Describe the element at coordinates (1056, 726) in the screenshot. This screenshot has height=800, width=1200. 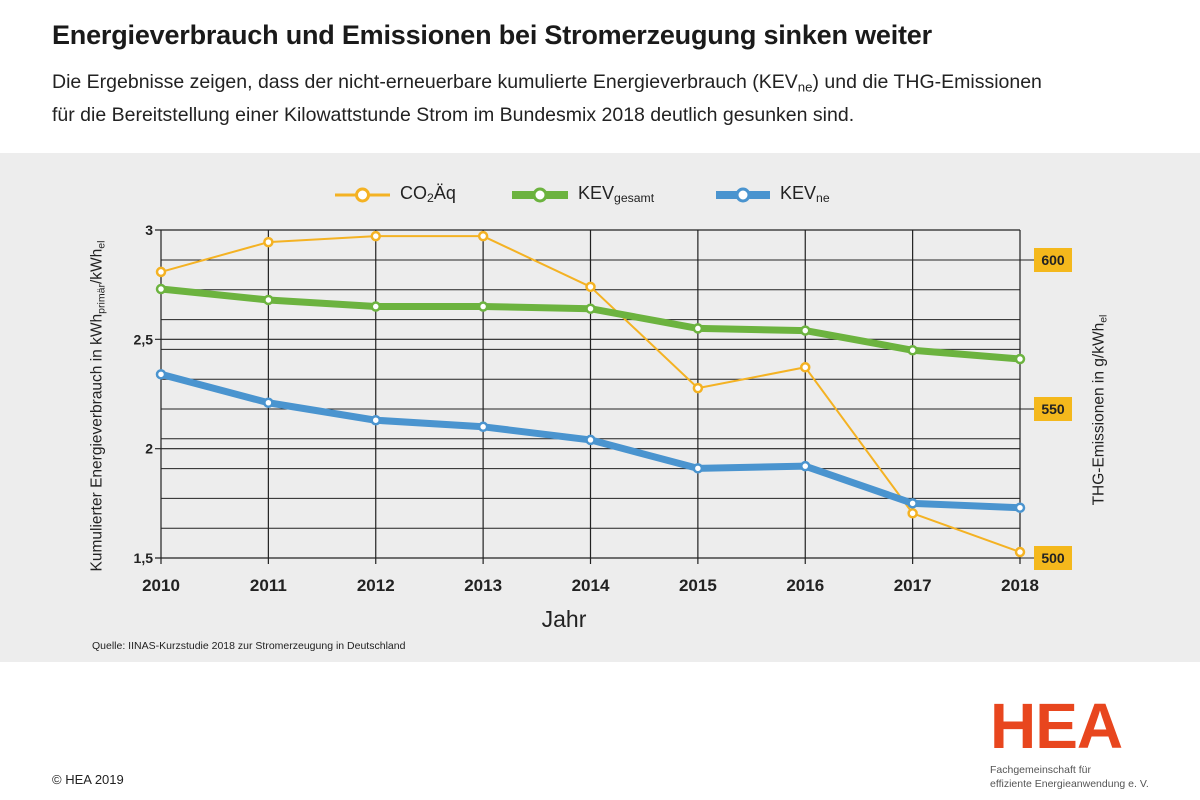
I see `hea-logo: HEA` at that location.